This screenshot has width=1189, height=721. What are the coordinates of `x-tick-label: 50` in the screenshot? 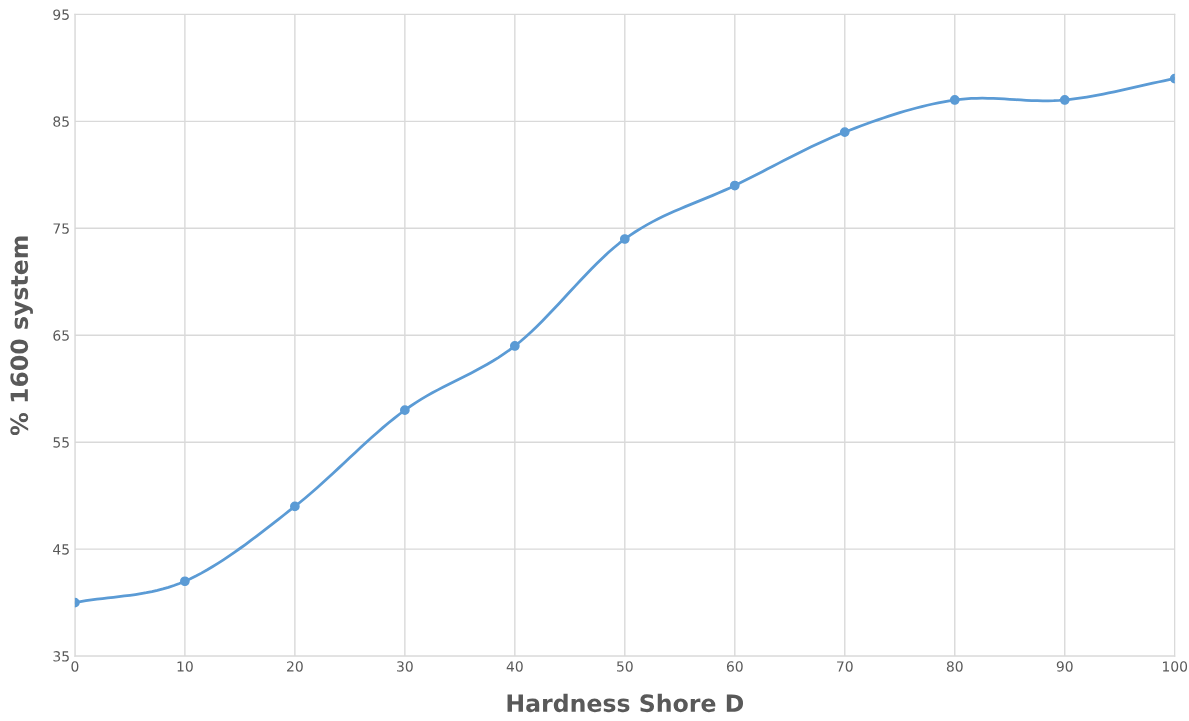 It's located at (625, 666).